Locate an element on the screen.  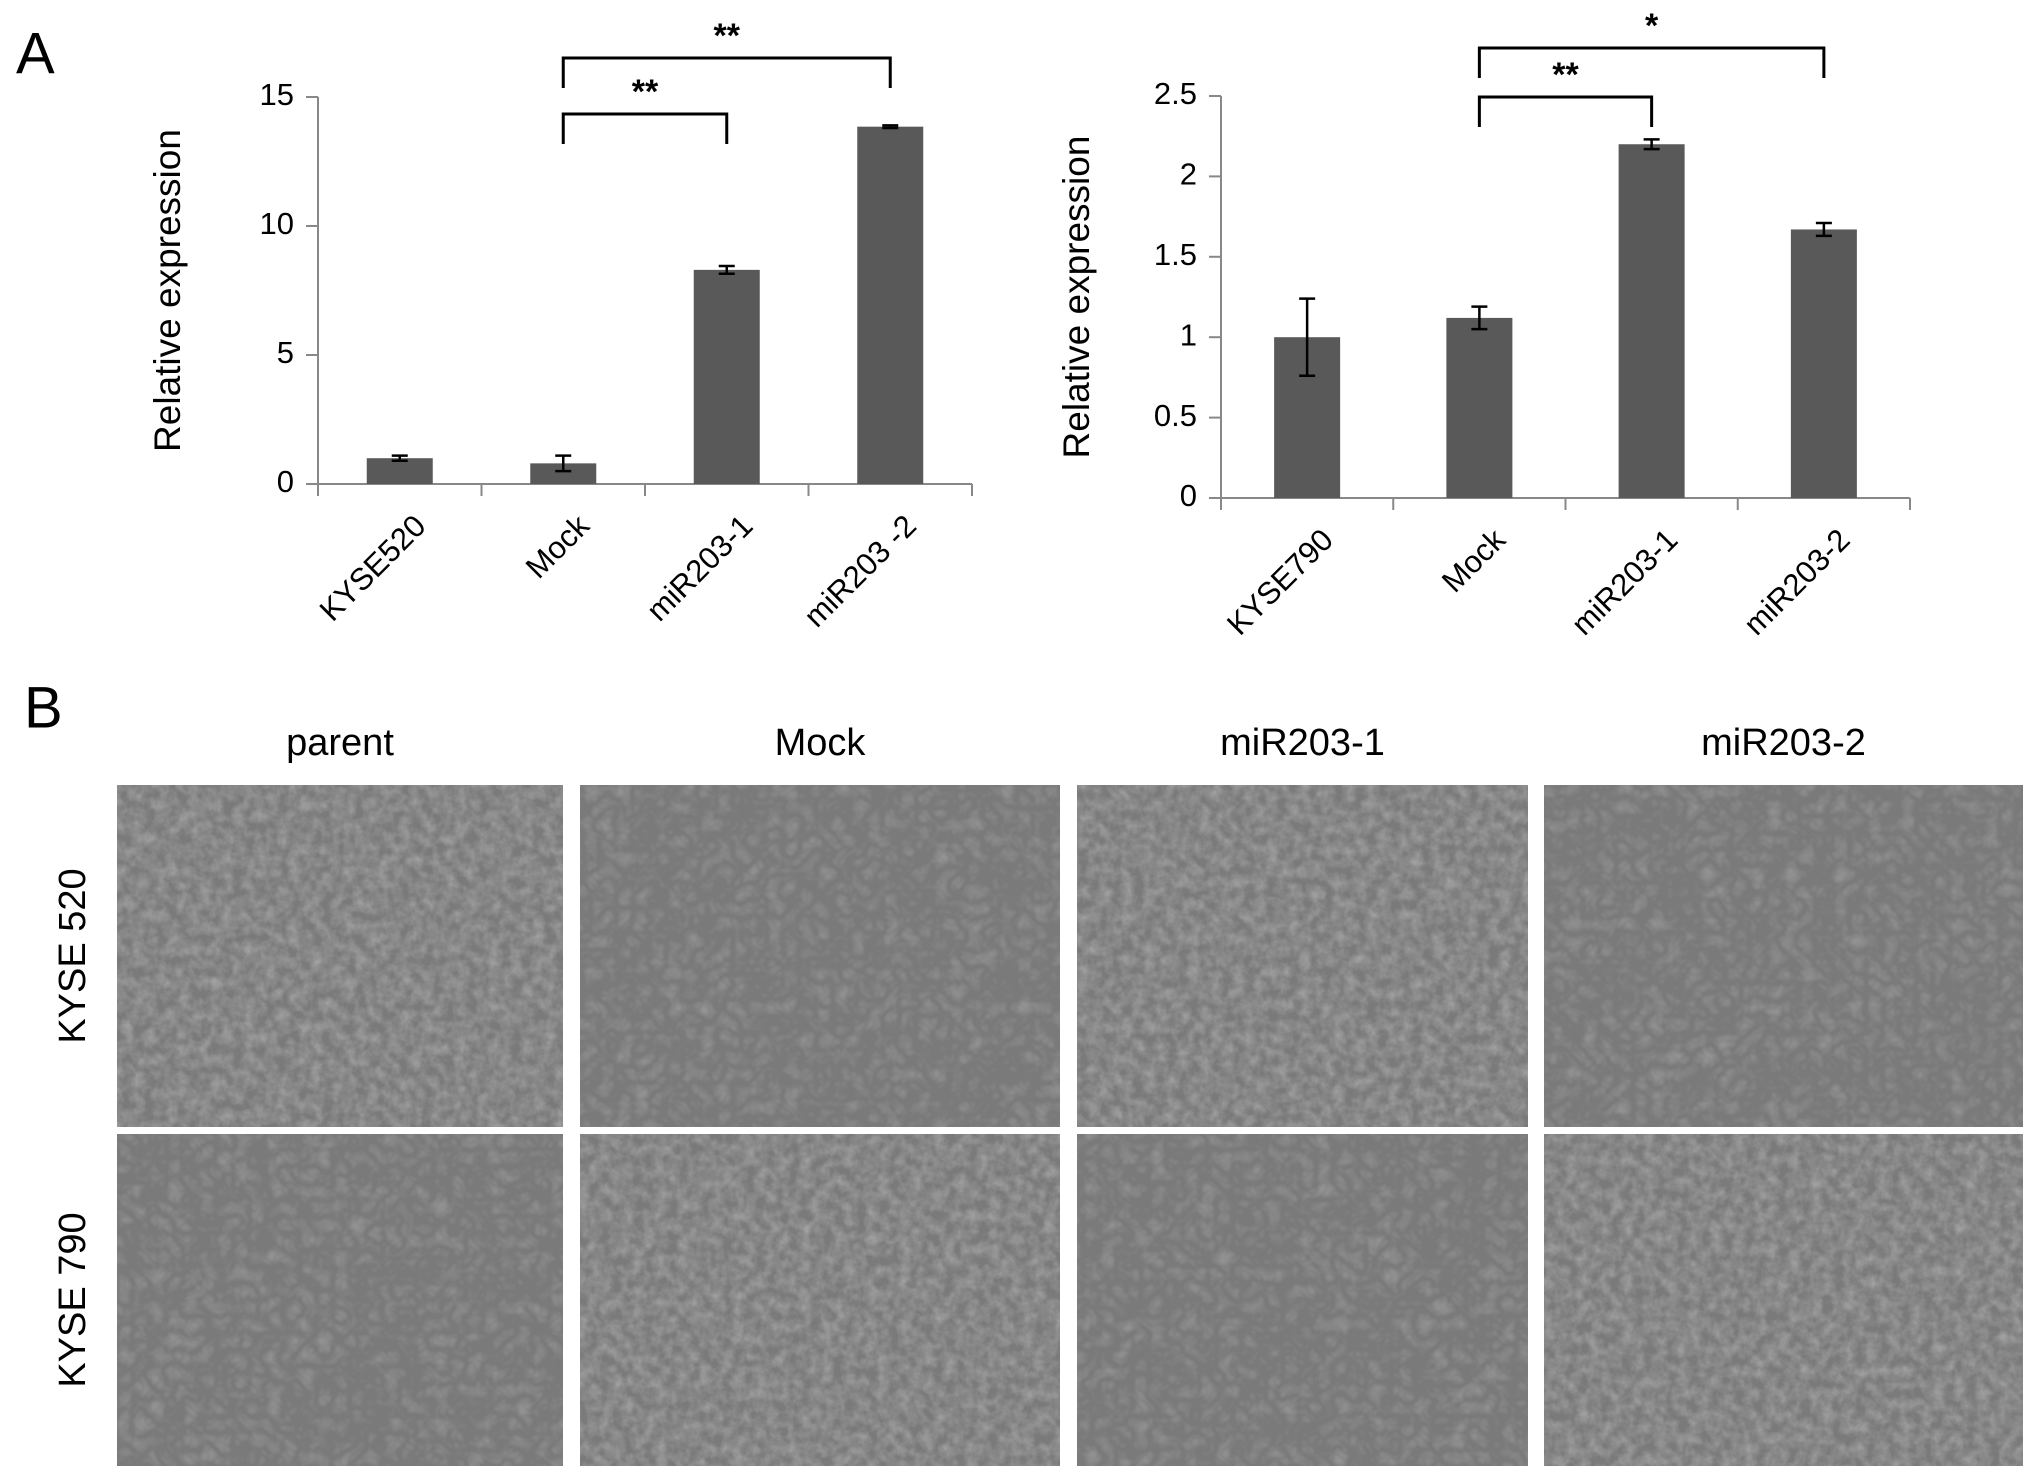
x-tick-label: miR203-2 is located at coordinates (1797, 582).